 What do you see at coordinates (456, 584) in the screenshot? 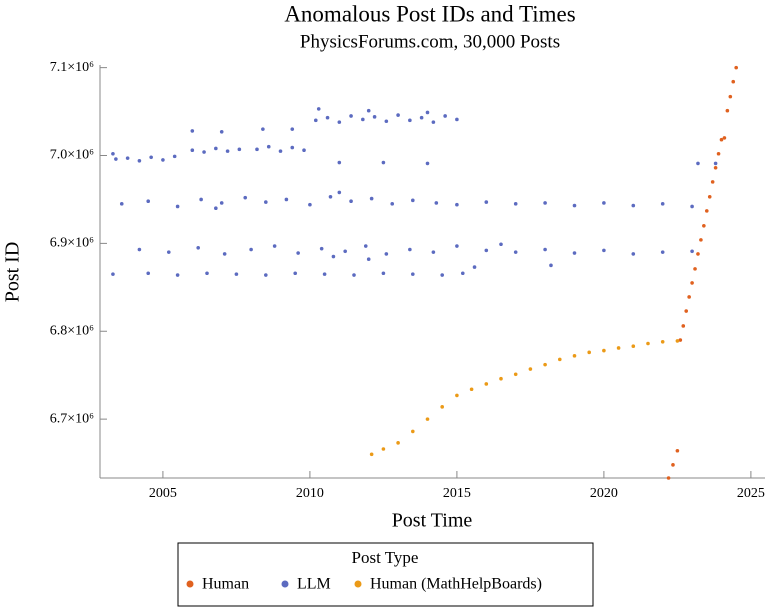
I see `legend-label: Human (MathHelpBoards)` at bounding box center [456, 584].